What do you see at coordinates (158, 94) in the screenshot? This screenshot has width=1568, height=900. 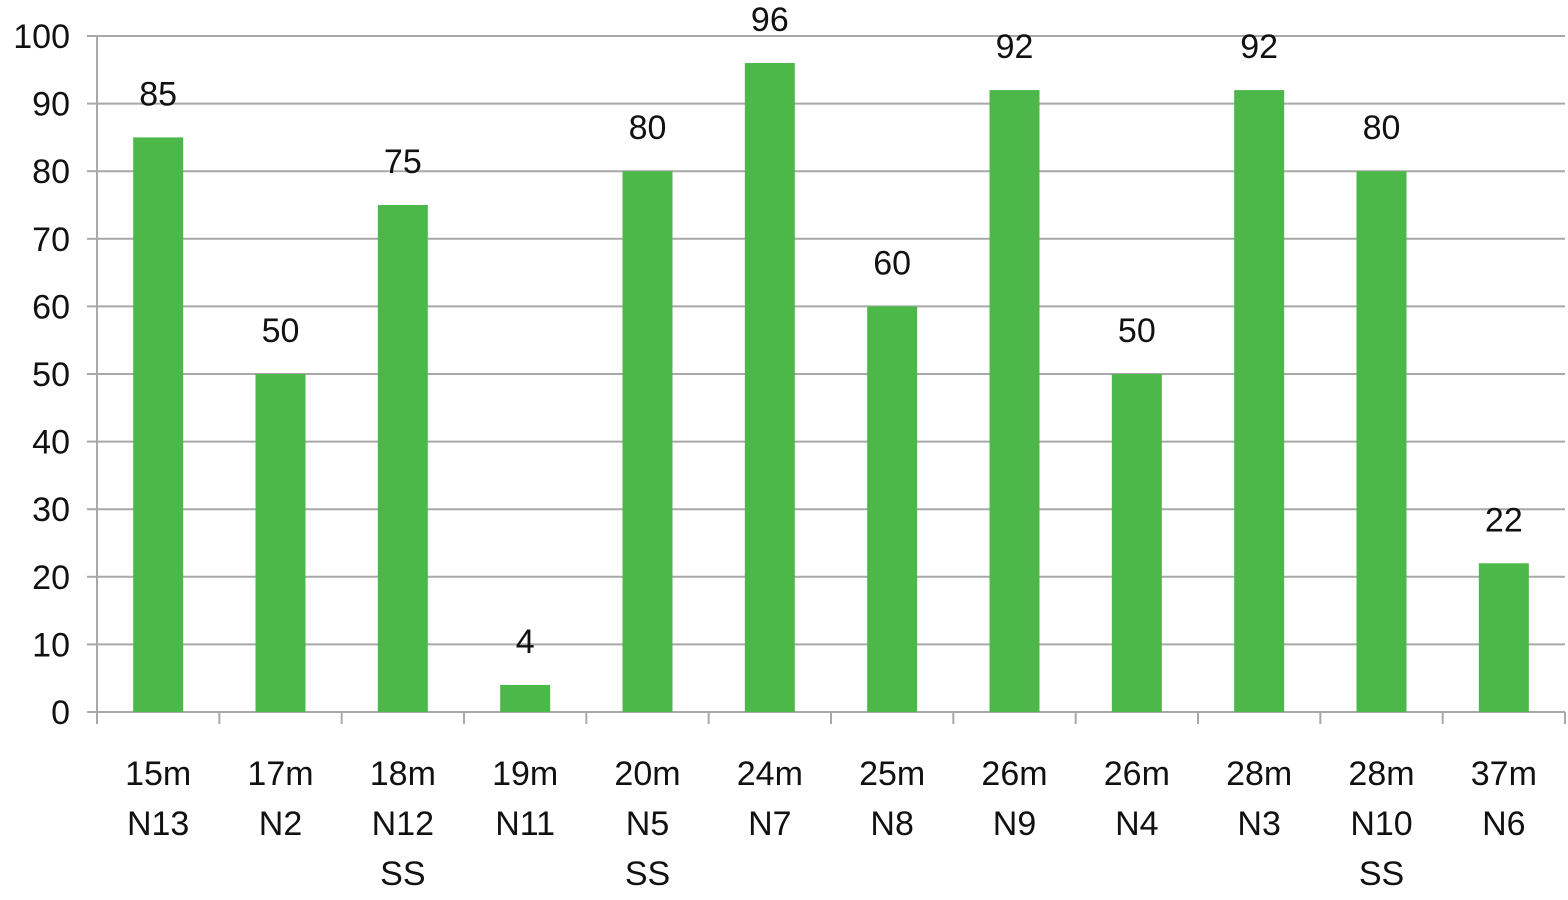 I see `value-label: 85` at bounding box center [158, 94].